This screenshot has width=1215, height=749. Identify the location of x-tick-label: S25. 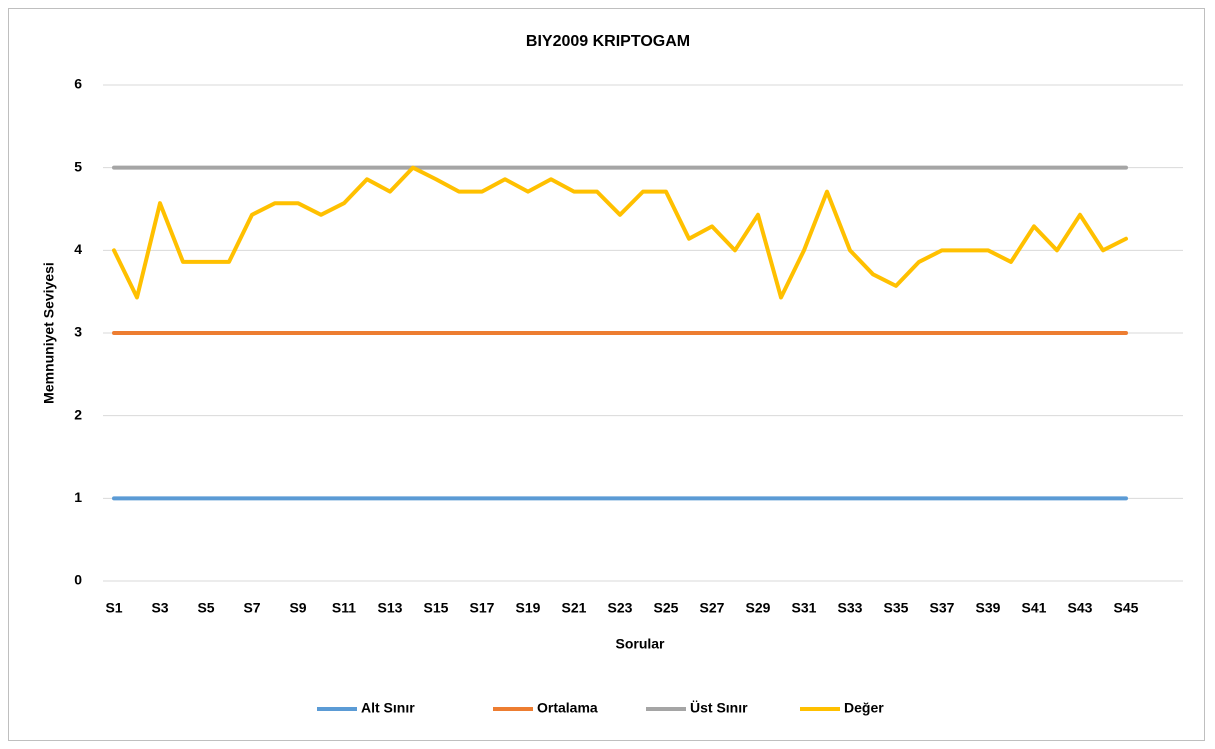
(666, 608).